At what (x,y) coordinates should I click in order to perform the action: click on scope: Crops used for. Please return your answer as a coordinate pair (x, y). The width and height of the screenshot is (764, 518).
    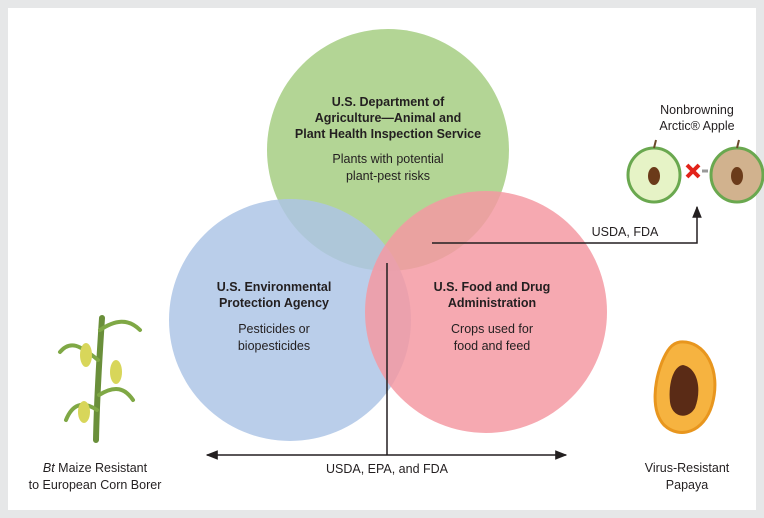
    Looking at the image, I should click on (492, 329).